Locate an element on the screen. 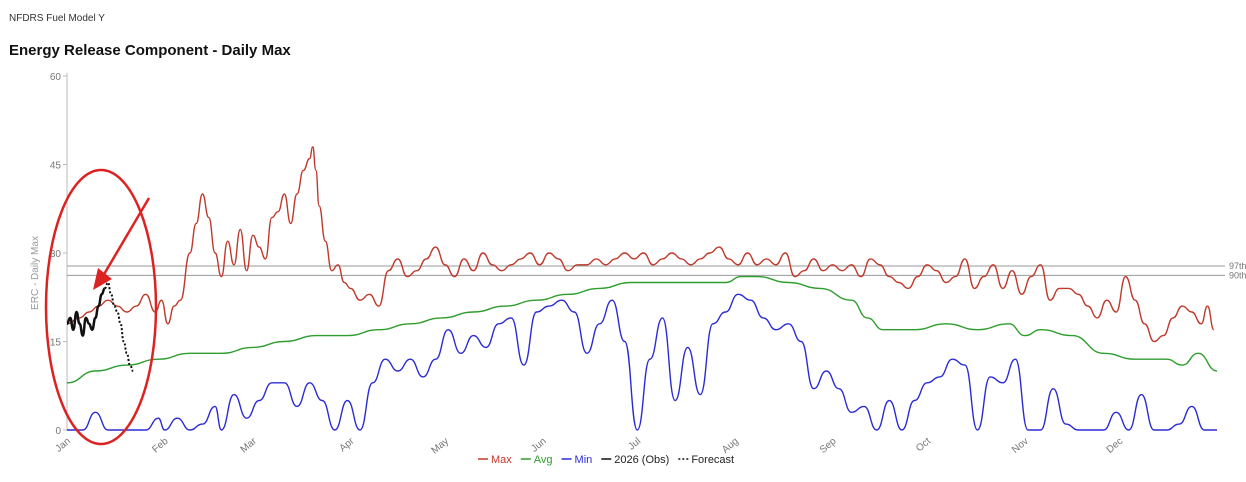 The width and height of the screenshot is (1246, 482). legend-label-min: Min is located at coordinates (584, 460).